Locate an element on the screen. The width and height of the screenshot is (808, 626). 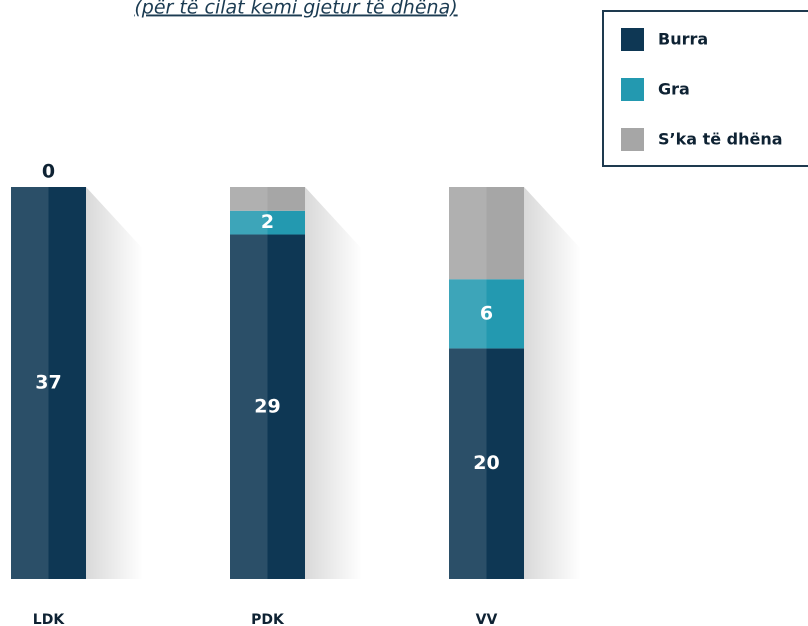
data-label: 0 is located at coordinates (48, 172).